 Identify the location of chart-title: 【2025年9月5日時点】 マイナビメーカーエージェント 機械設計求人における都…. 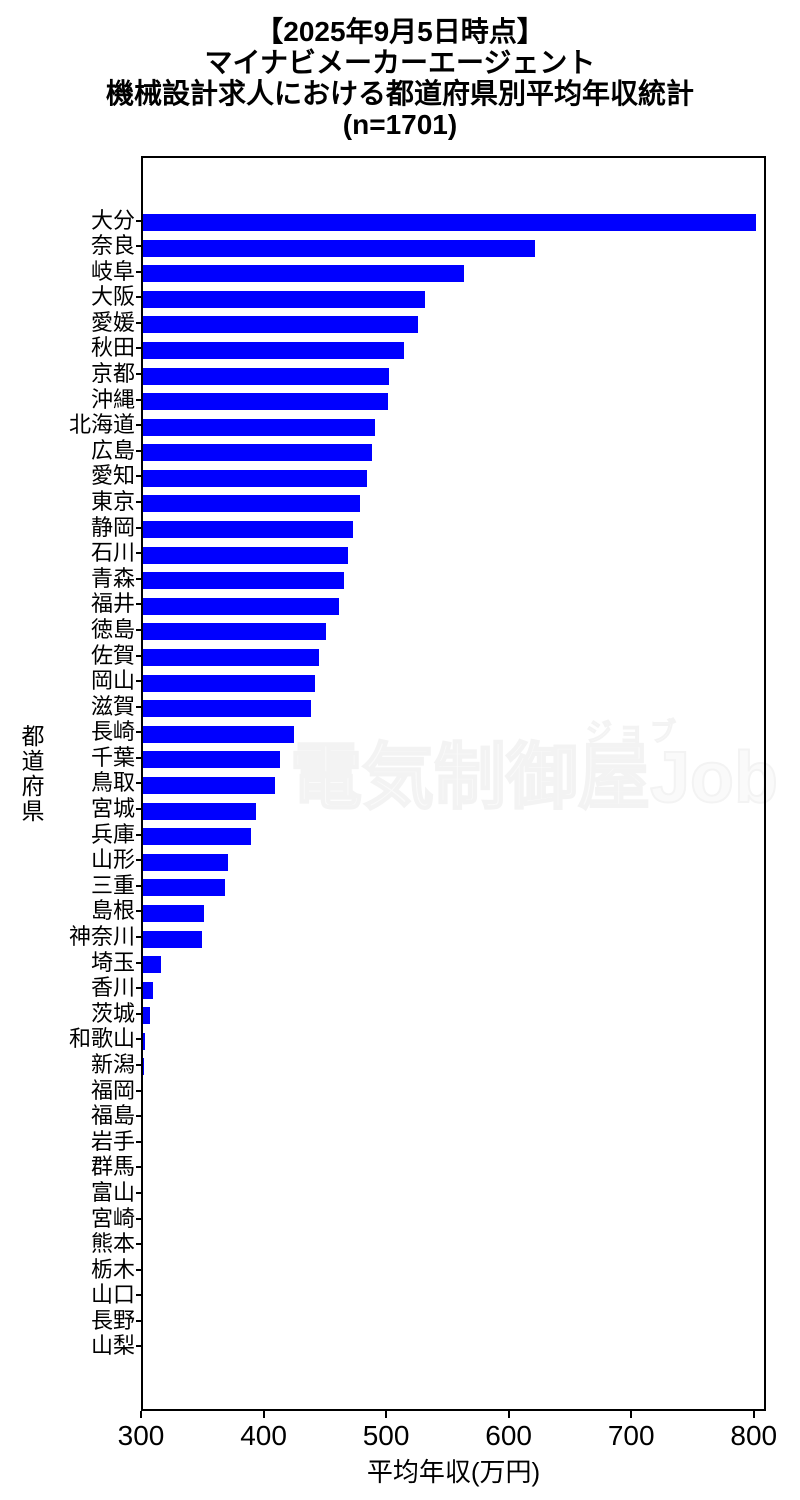
(400, 78).